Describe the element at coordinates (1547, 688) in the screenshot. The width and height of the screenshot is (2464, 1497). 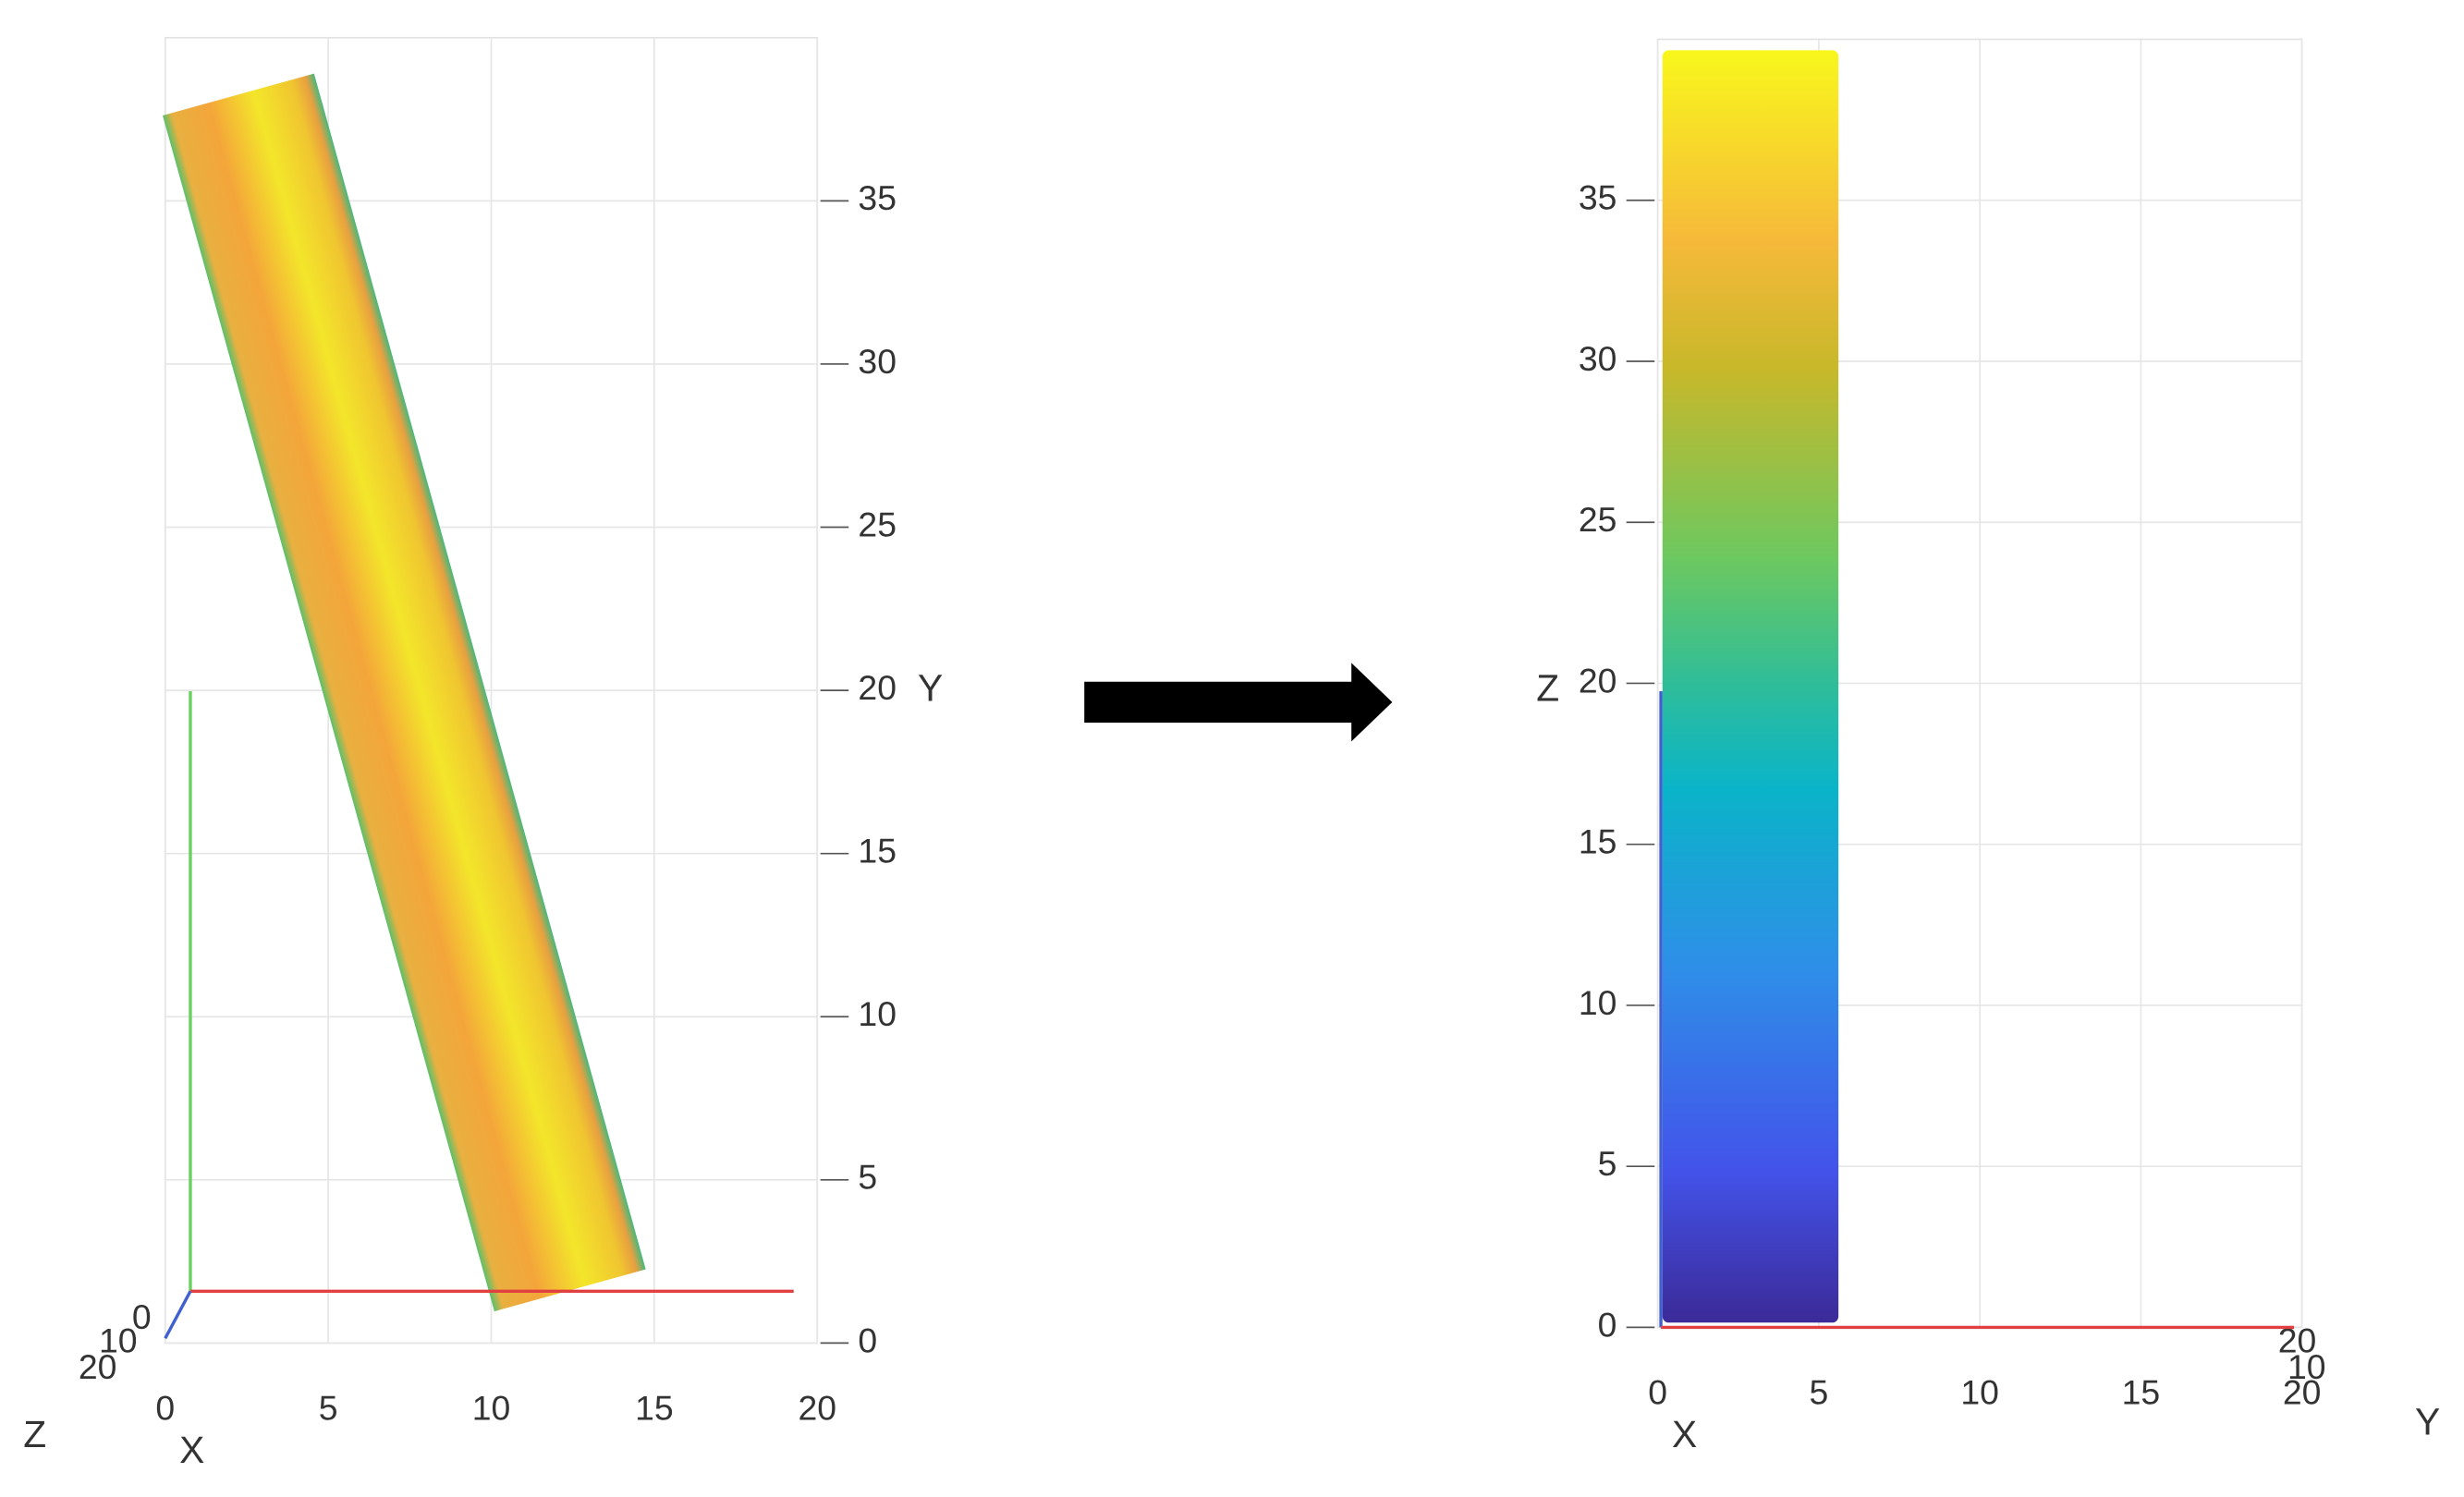
I see `y-axis-label: Z` at that location.